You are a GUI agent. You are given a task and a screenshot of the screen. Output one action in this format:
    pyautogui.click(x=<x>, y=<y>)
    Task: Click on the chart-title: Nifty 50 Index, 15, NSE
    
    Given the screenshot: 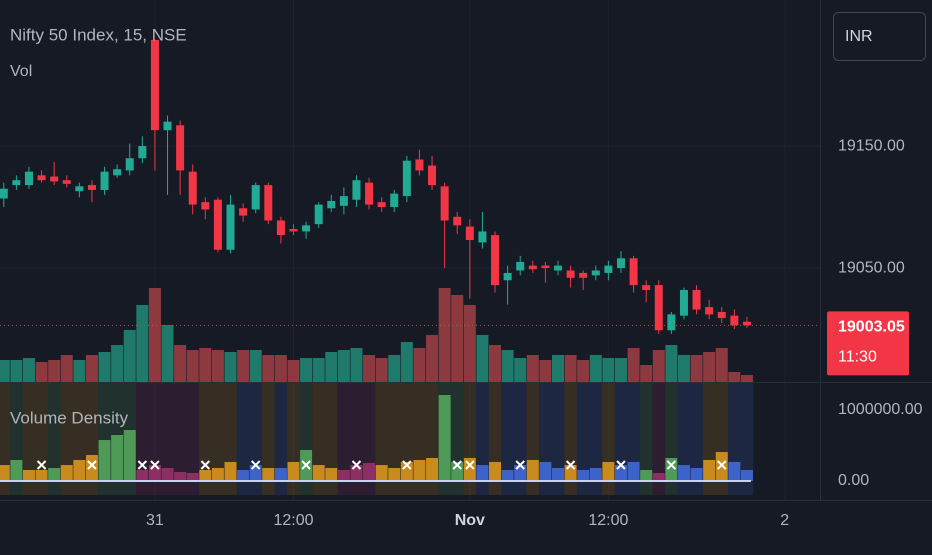 What is the action you would take?
    pyautogui.click(x=98, y=34)
    